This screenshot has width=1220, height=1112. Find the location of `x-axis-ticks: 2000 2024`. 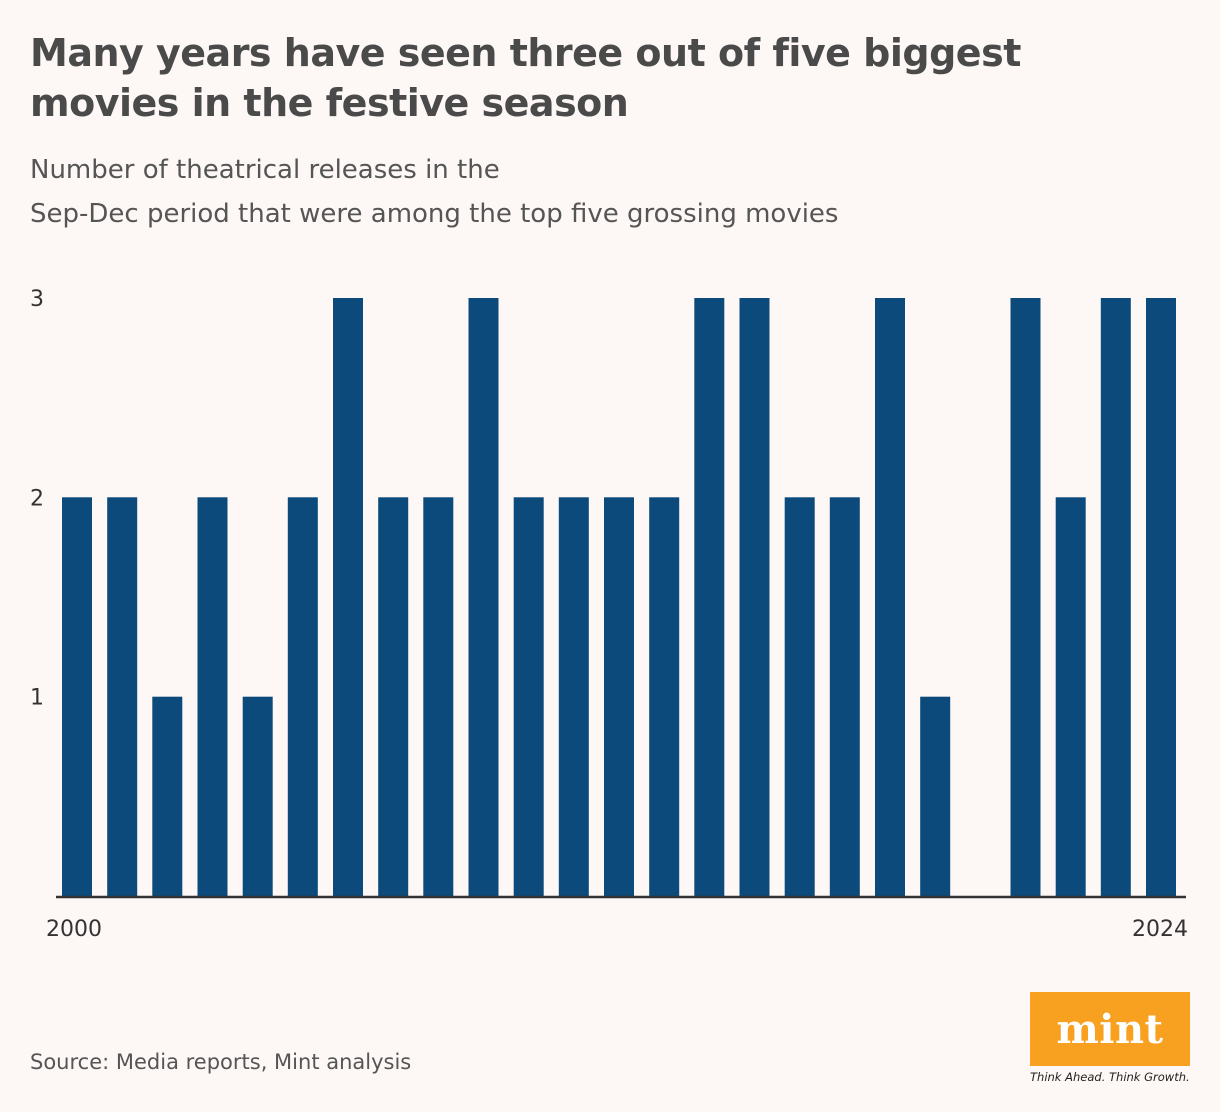

x-axis-ticks: 2000 2024 is located at coordinates (617, 929).